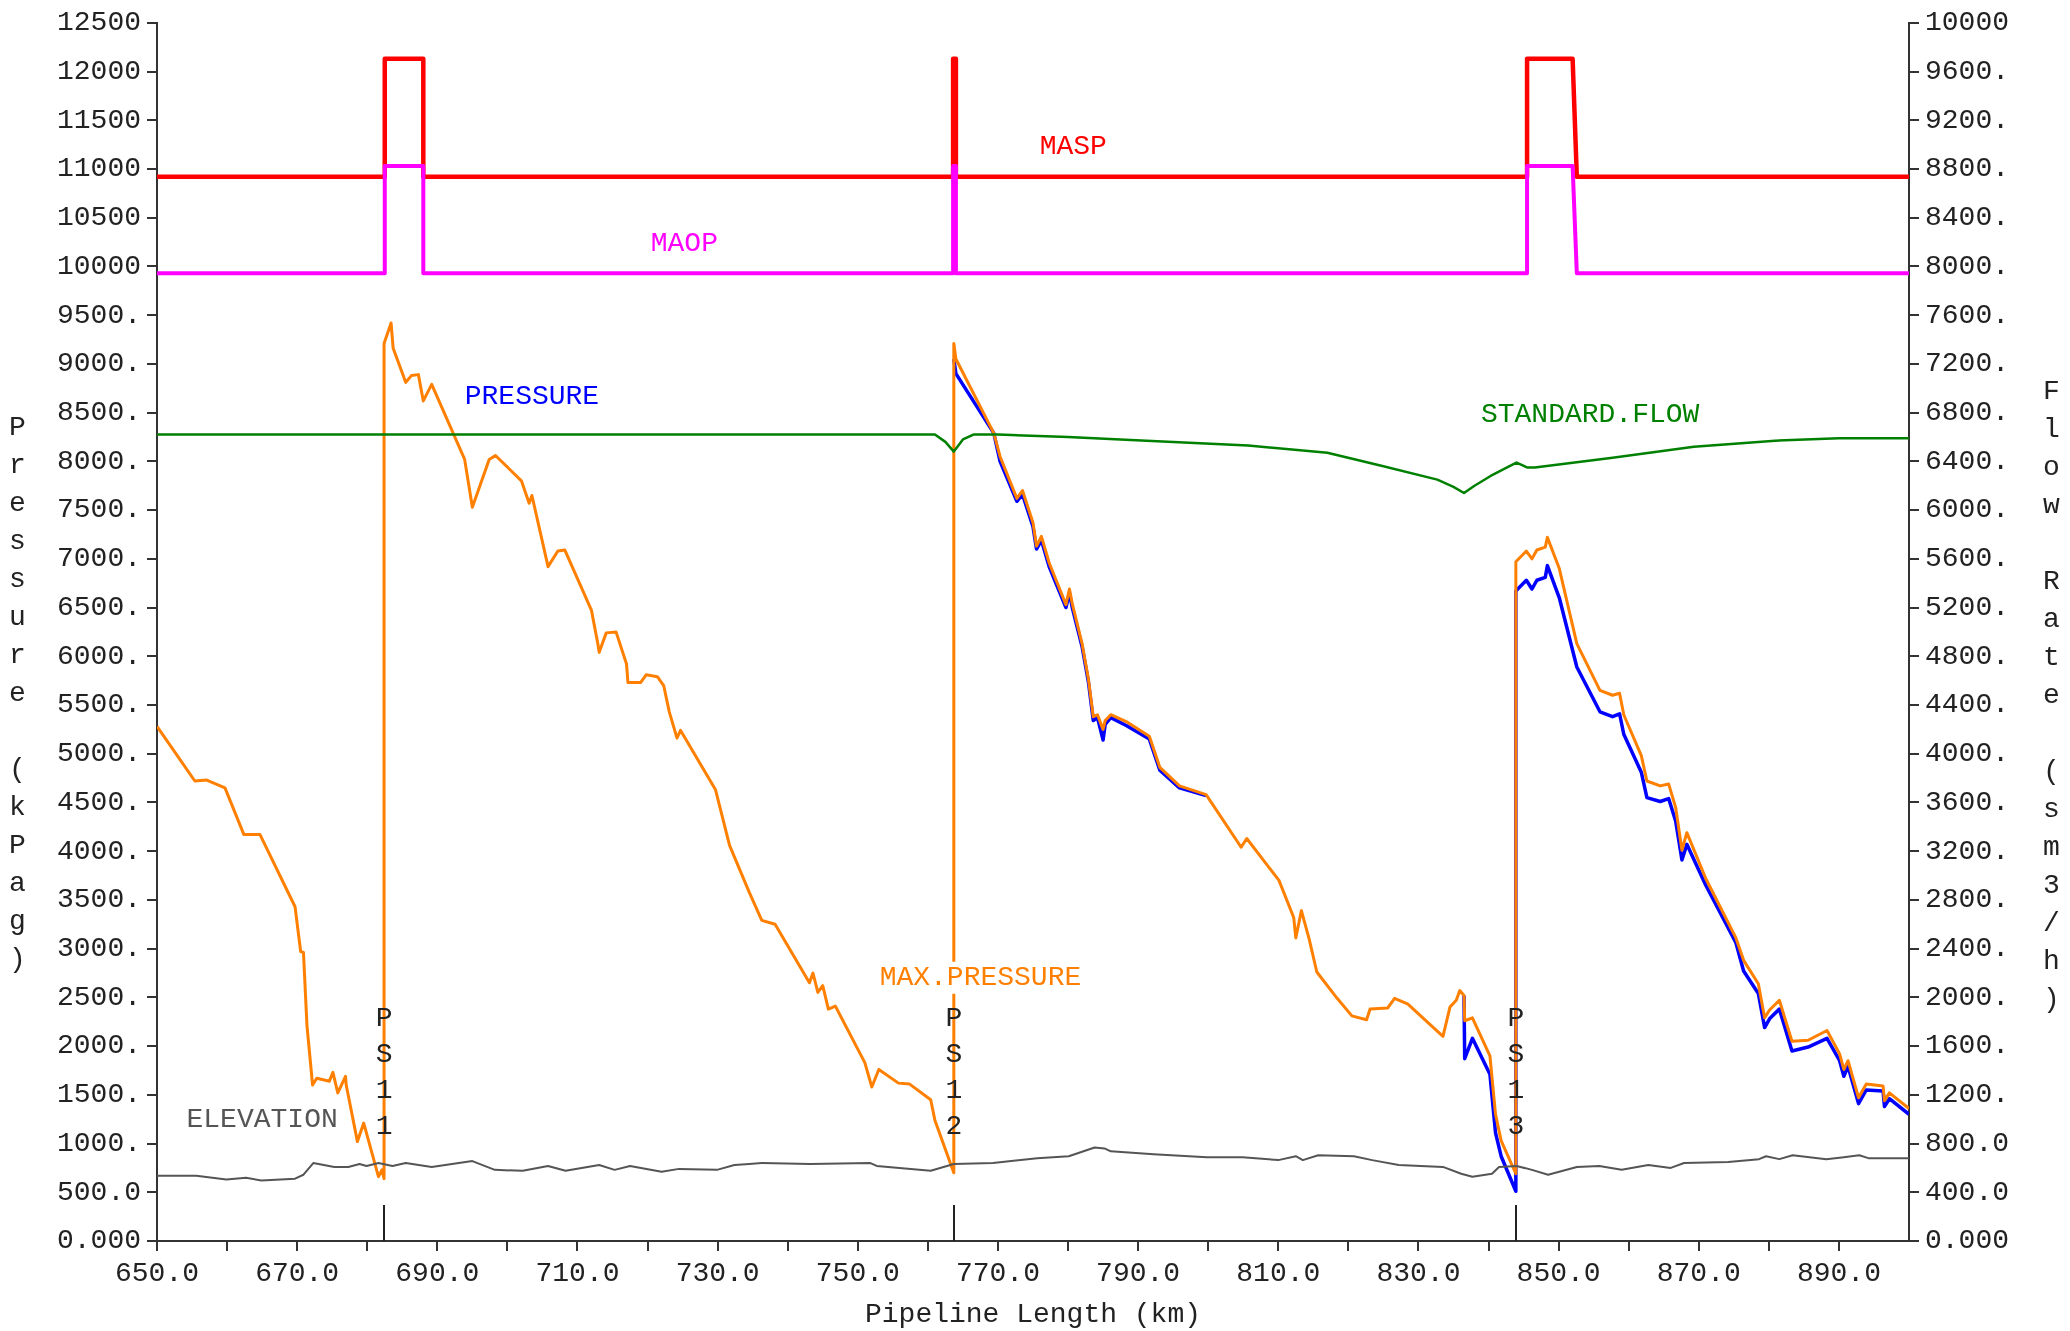  What do you see at coordinates (98, 364) in the screenshot?
I see `y-tick-label: 9000.` at bounding box center [98, 364].